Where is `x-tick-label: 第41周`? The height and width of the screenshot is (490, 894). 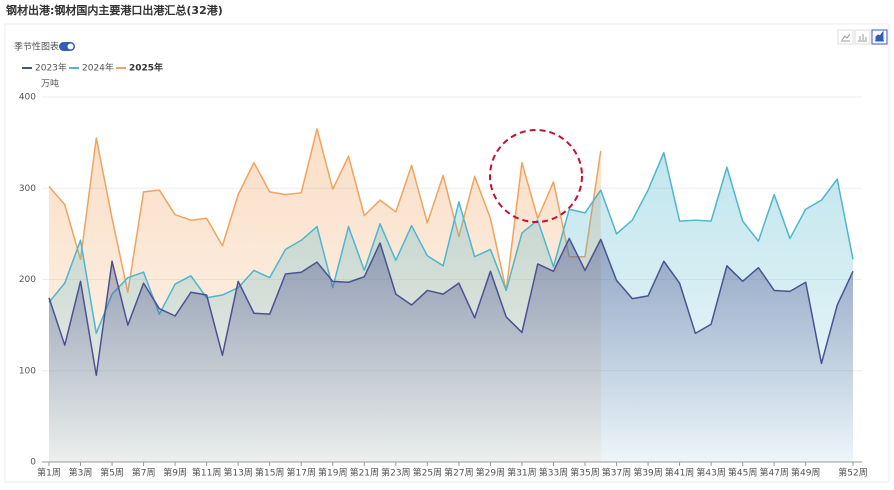 x-tick-label: 第41周 is located at coordinates (679, 473).